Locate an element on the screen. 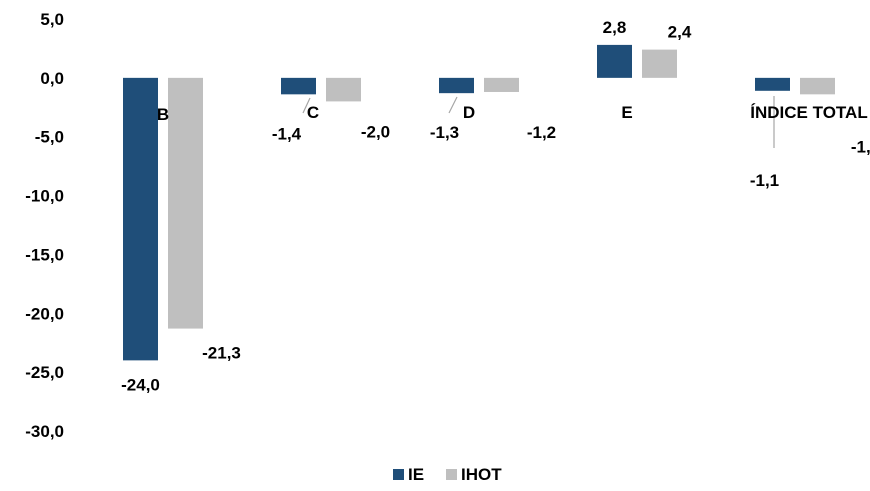 The height and width of the screenshot is (491, 870). data-label-ihot-2: -1,2 is located at coordinates (541, 132).